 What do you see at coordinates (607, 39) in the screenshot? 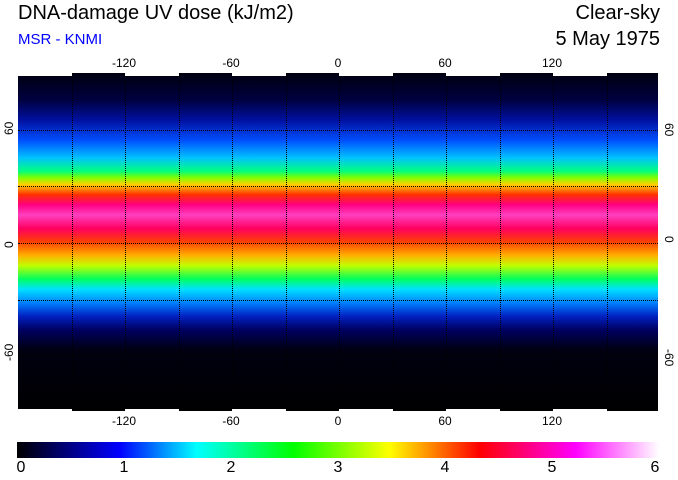
I see `date-label: 5 May 1975` at bounding box center [607, 39].